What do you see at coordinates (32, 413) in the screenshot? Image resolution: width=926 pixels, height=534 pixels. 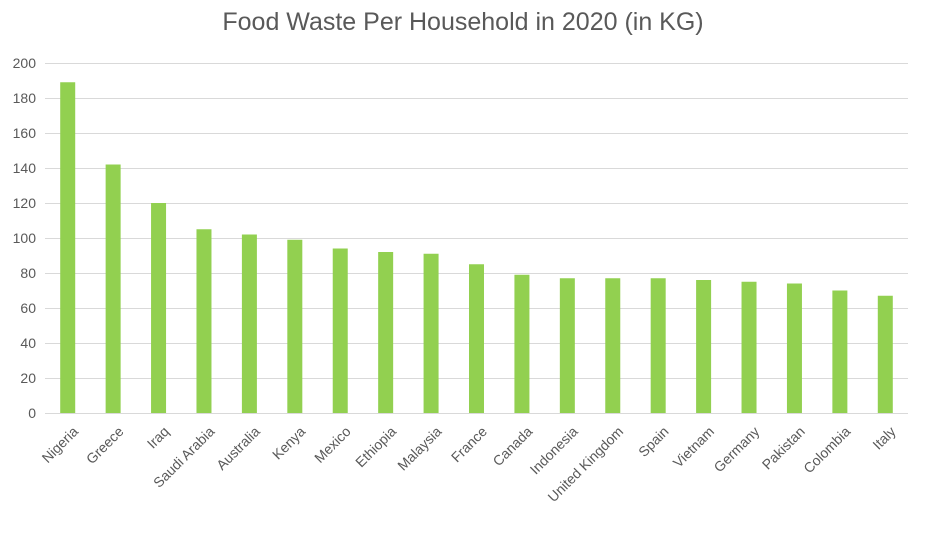 I see `y-tick-label: 0` at bounding box center [32, 413].